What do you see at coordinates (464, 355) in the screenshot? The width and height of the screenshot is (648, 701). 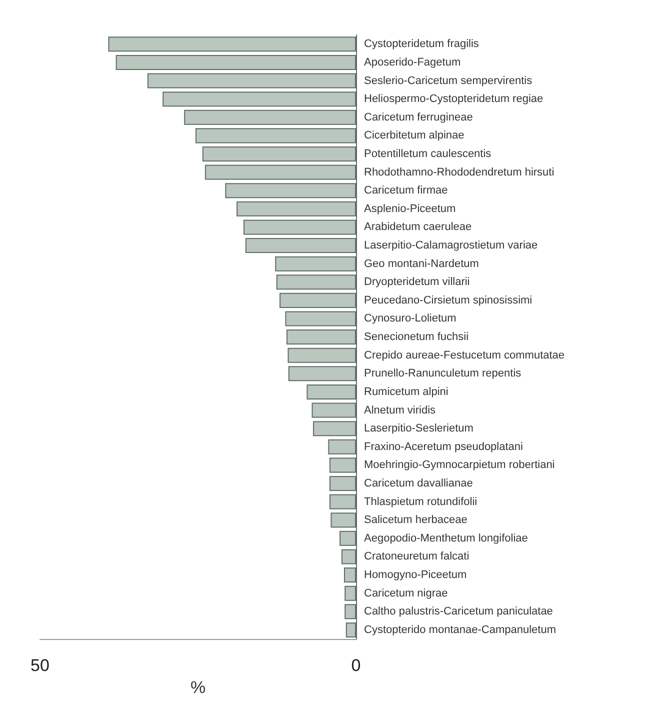 I see `y-tick-label: Crepido aureae-Festucetum commutatae` at bounding box center [464, 355].